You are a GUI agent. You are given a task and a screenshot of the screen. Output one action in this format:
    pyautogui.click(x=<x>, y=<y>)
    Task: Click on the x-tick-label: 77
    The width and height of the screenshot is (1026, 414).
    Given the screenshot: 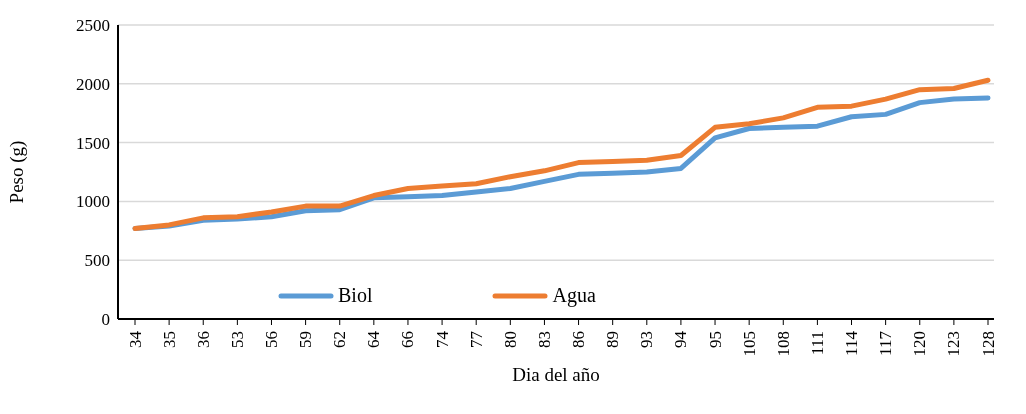 What is the action you would take?
    pyautogui.click(x=476, y=339)
    